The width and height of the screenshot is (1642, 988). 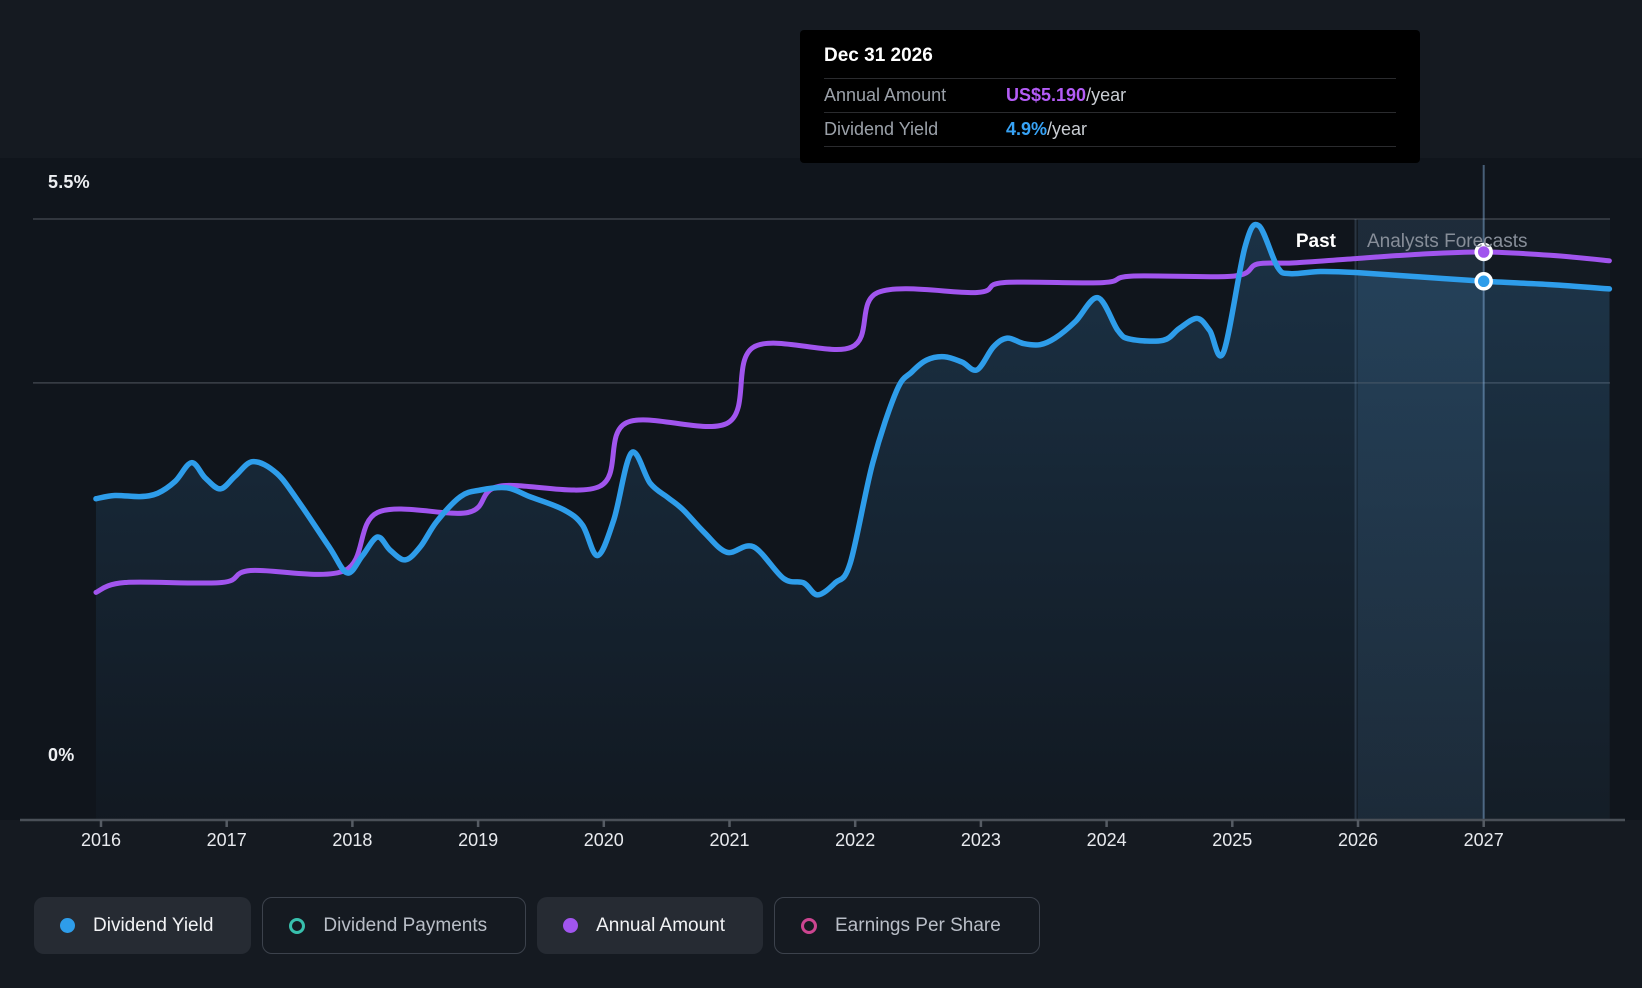 I want to click on legend-label-annual-amount: Annual Amount, so click(x=660, y=925).